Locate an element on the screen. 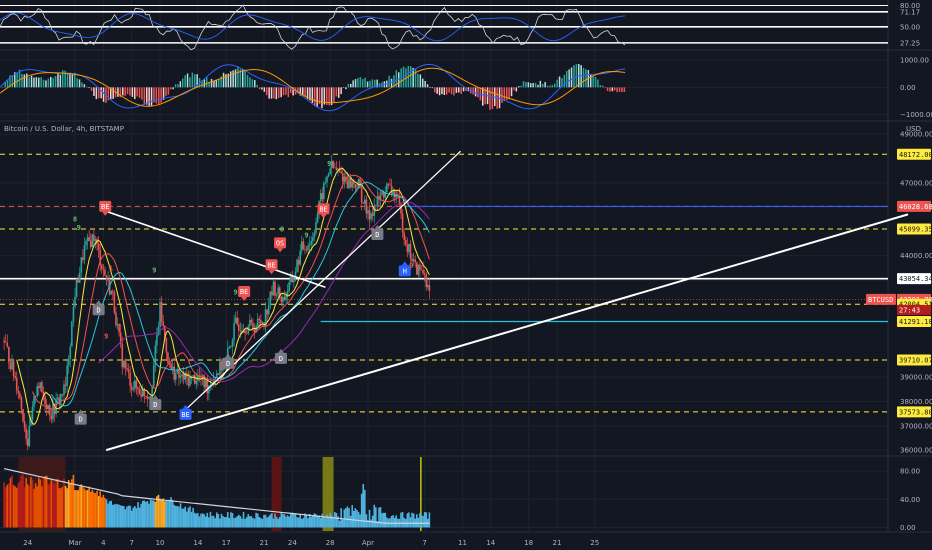 The image size is (932, 550). macd-panel is located at coordinates (313, 87).